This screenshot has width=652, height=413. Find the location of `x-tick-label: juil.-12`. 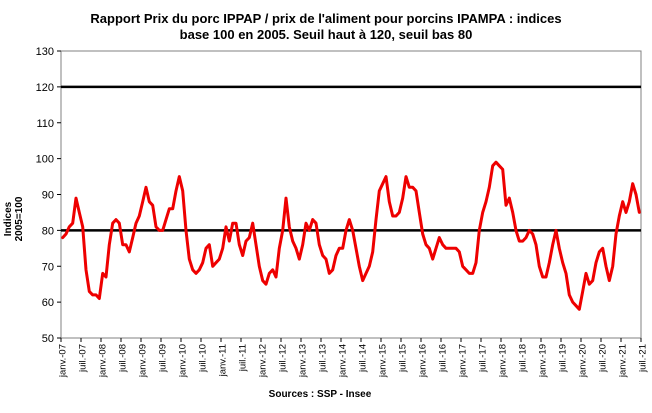

x-tick-label: juil.-12 is located at coordinates (283, 358).